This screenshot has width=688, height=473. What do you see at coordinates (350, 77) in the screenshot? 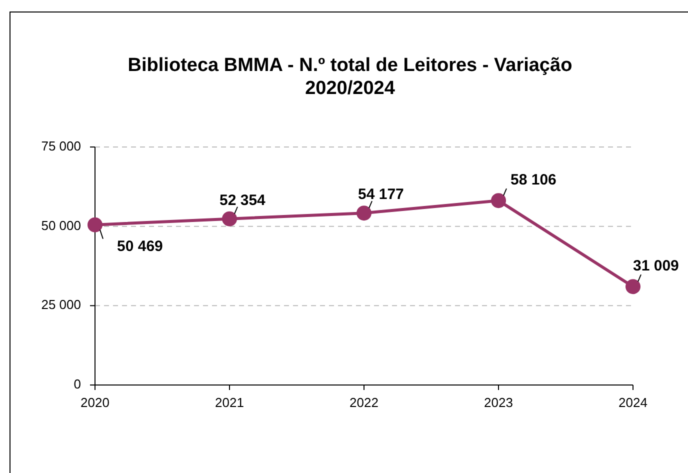
I see `chart-title: Biblioteca BMMA - N.º total de Leitores - Variação 2020/2024` at bounding box center [350, 77].